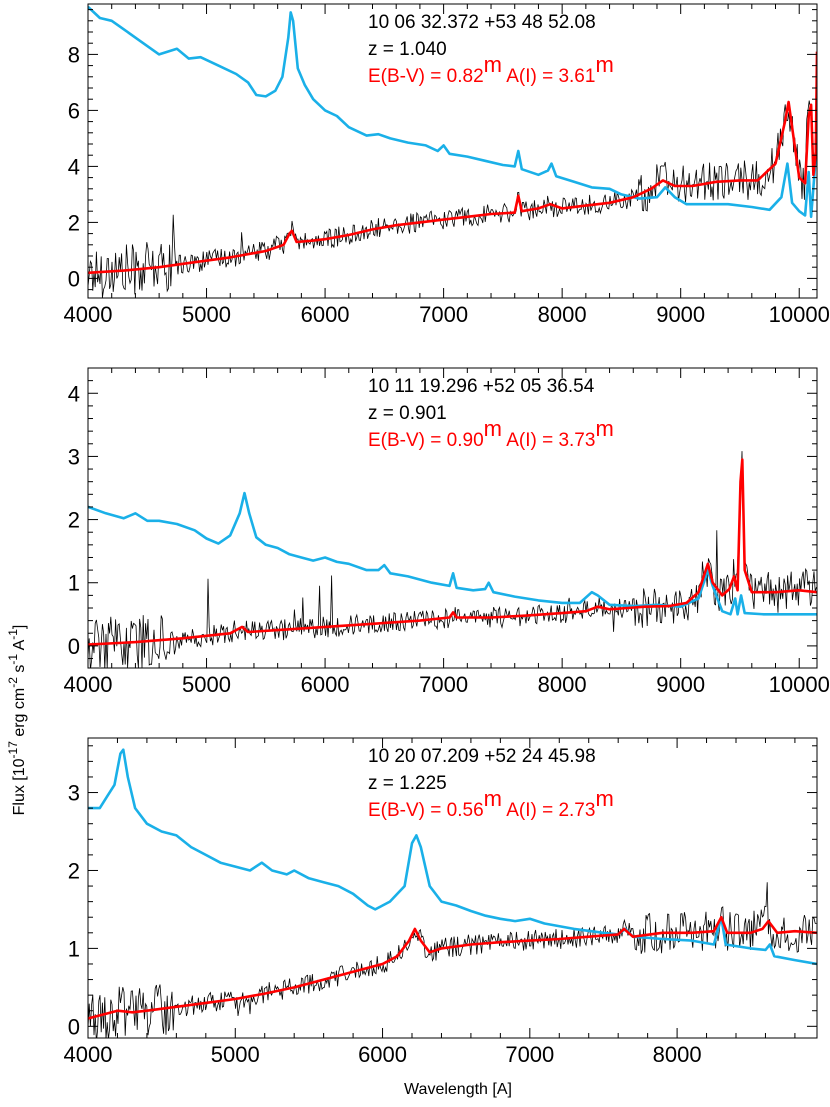 This screenshot has width=830, height=1107. What do you see at coordinates (407, 783) in the screenshot?
I see `redshift-label: z = 1.225` at bounding box center [407, 783].